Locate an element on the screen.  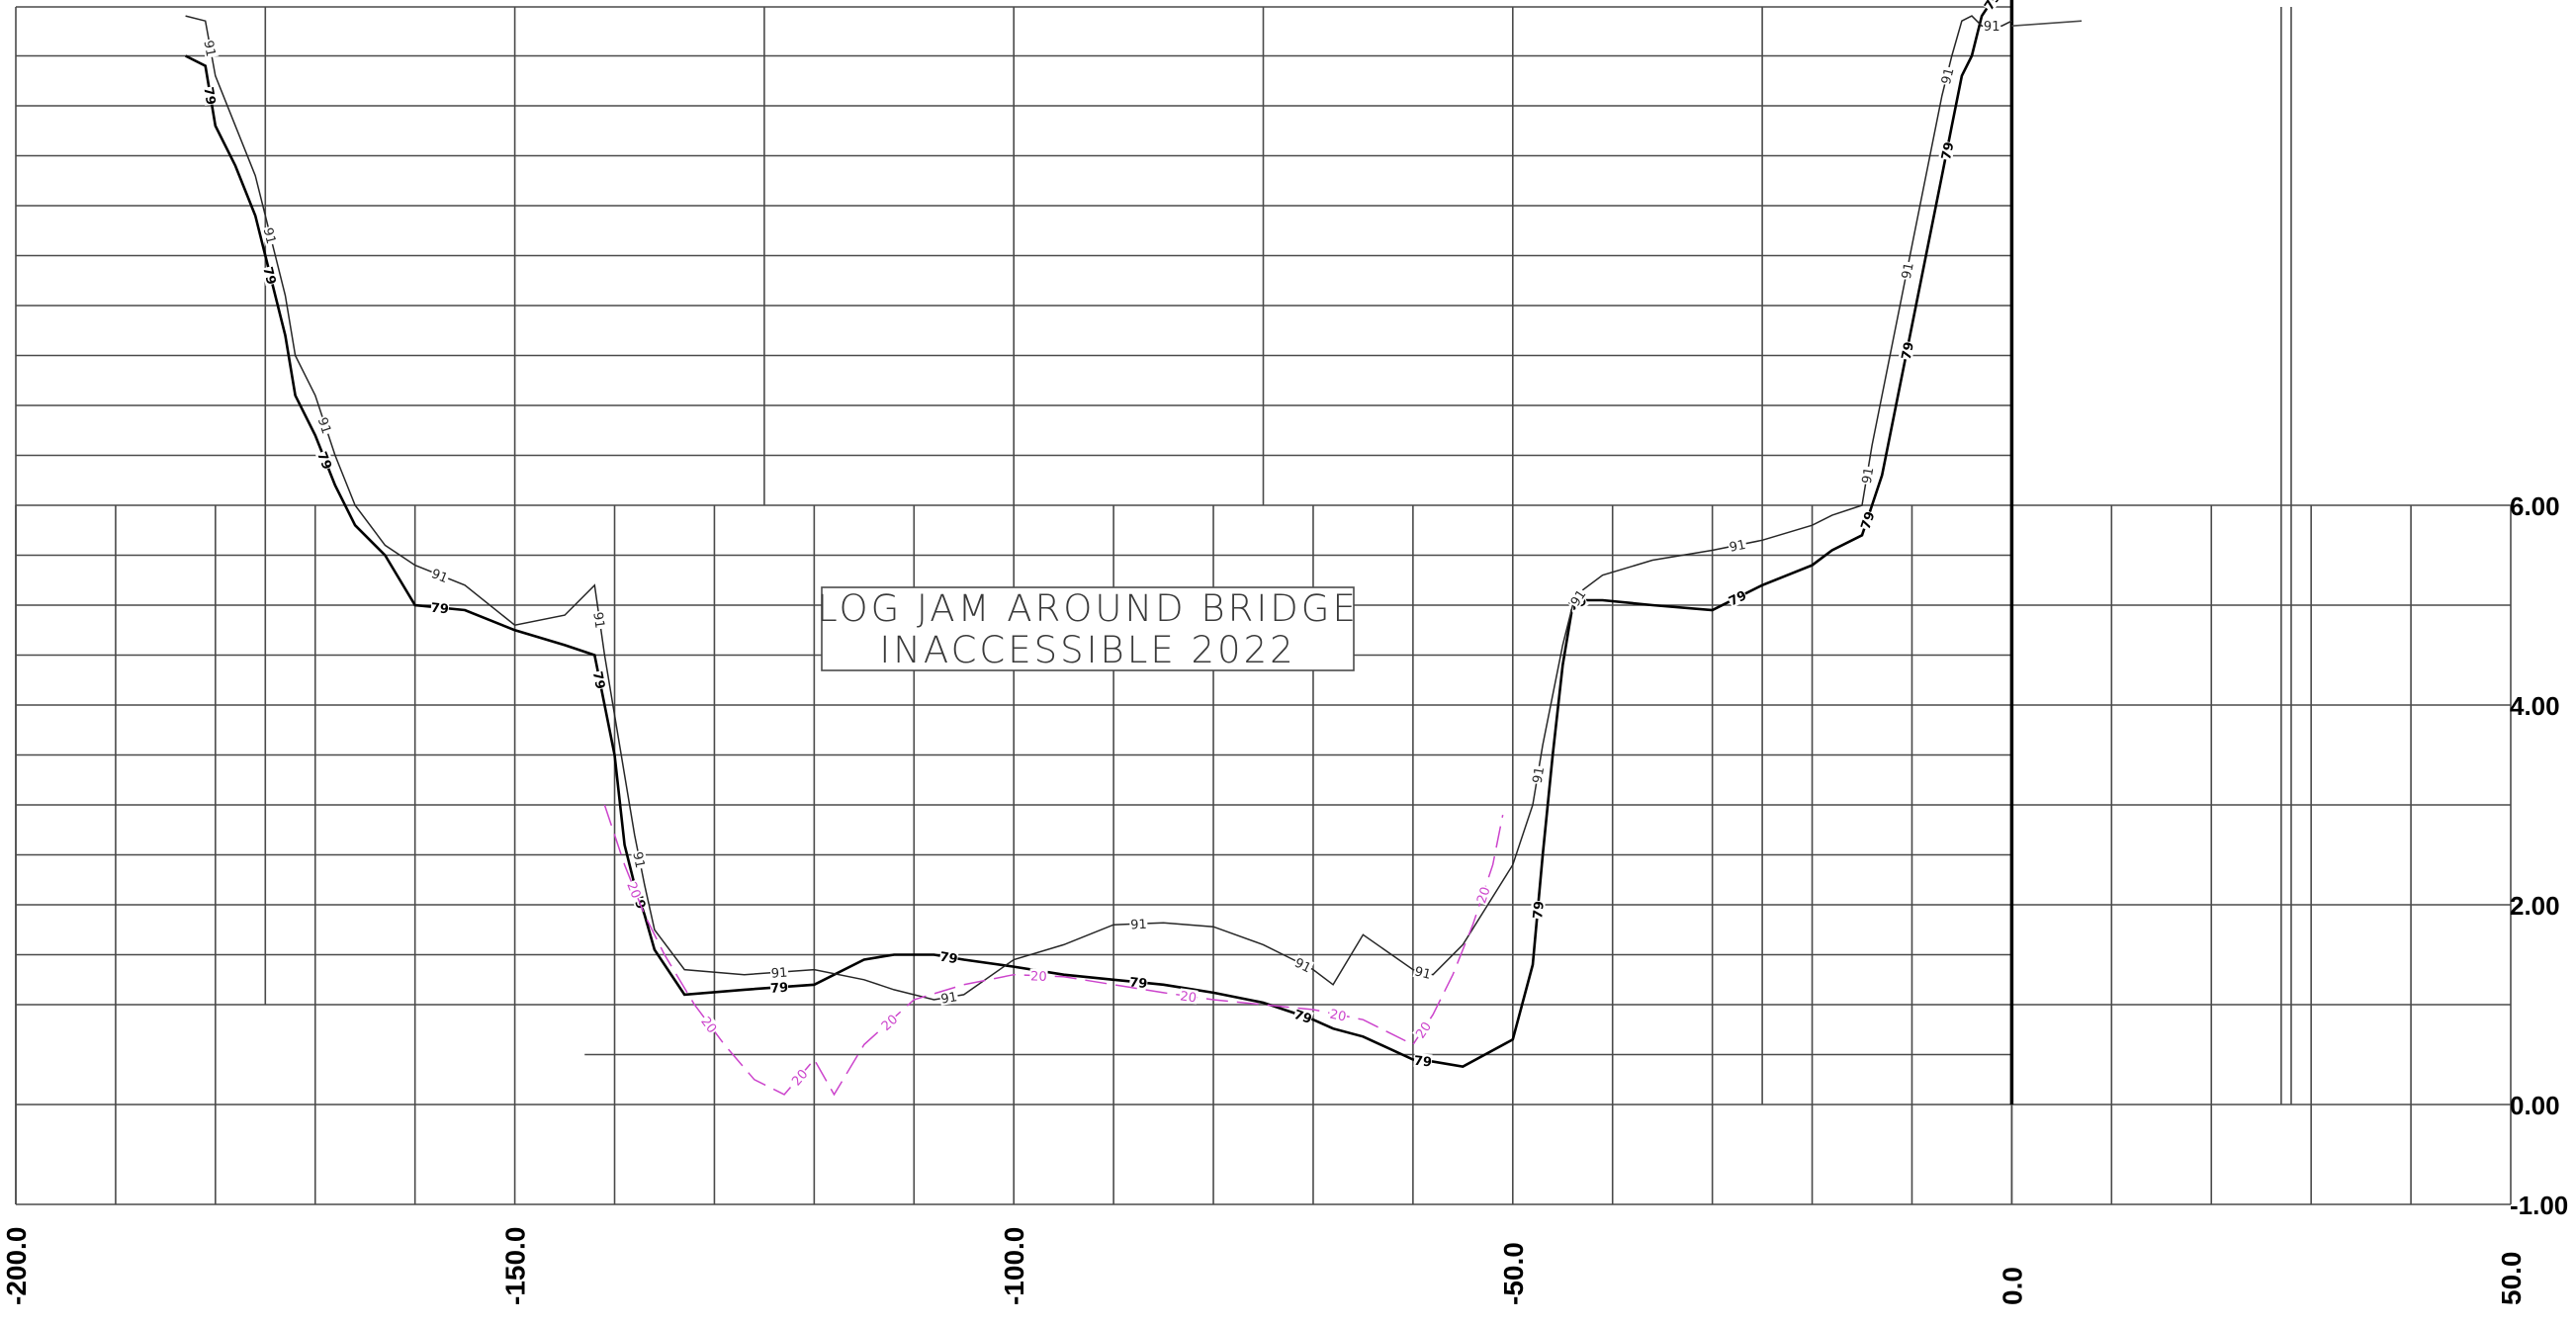
annotation-frame is located at coordinates (1088, 628).